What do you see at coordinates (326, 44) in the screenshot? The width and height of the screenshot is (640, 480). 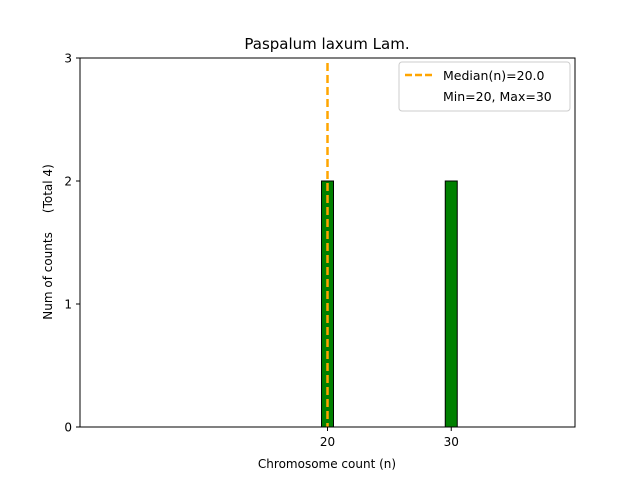 I see `chart-title: Paspalum laxum Lam.` at bounding box center [326, 44].